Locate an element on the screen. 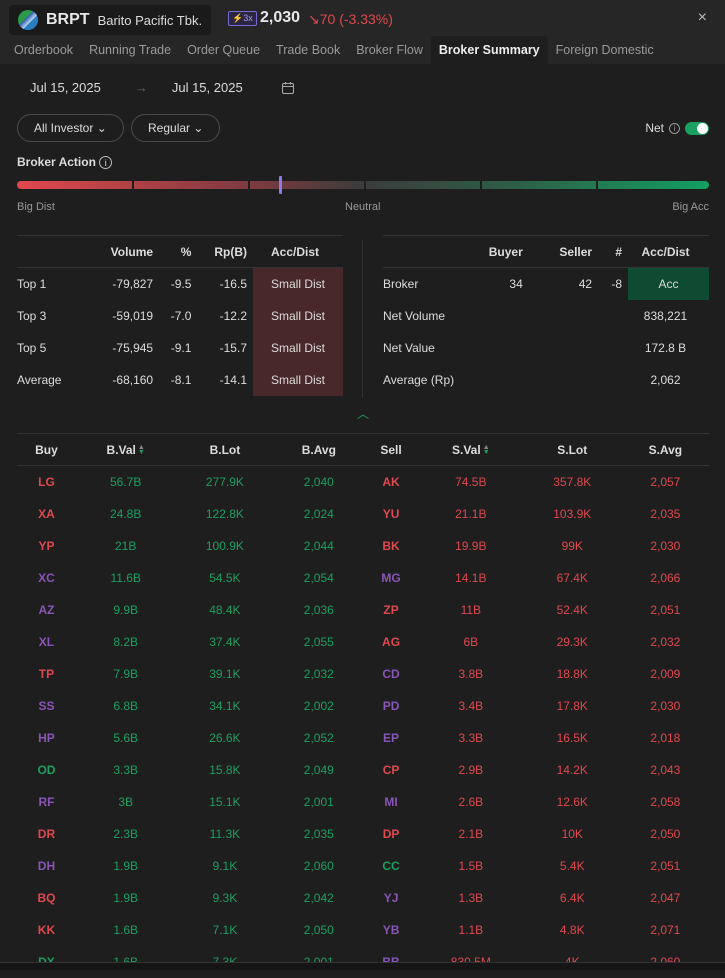 Image resolution: width=725 pixels, height=978 pixels. broker-action-label: Broker Action is located at coordinates (56, 162).